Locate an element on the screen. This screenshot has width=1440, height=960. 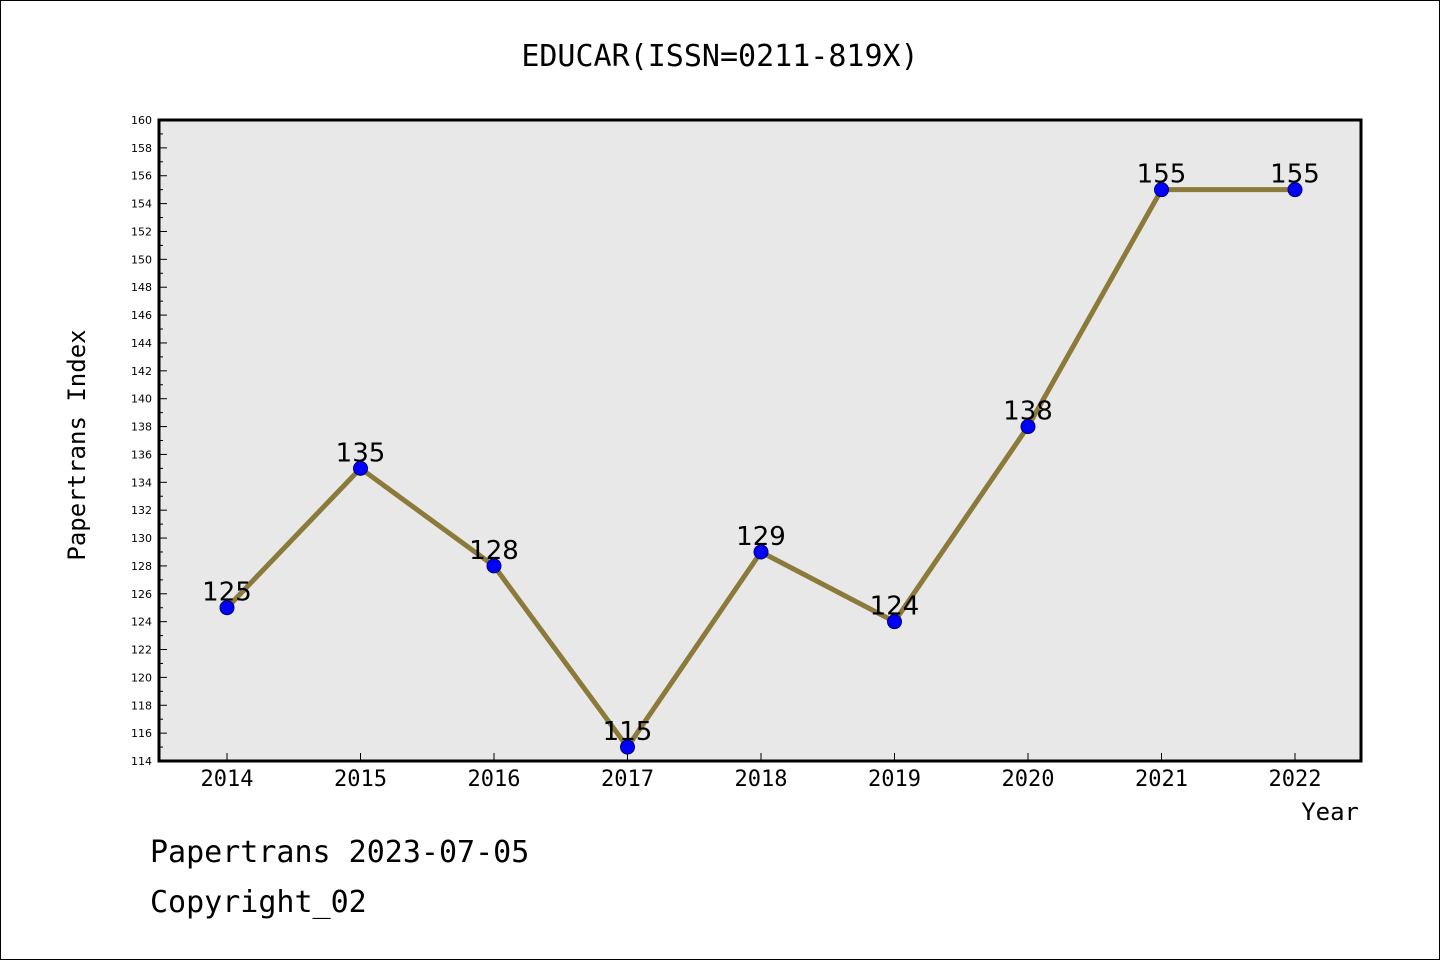
y-tick-label: 132 is located at coordinates (141, 510).